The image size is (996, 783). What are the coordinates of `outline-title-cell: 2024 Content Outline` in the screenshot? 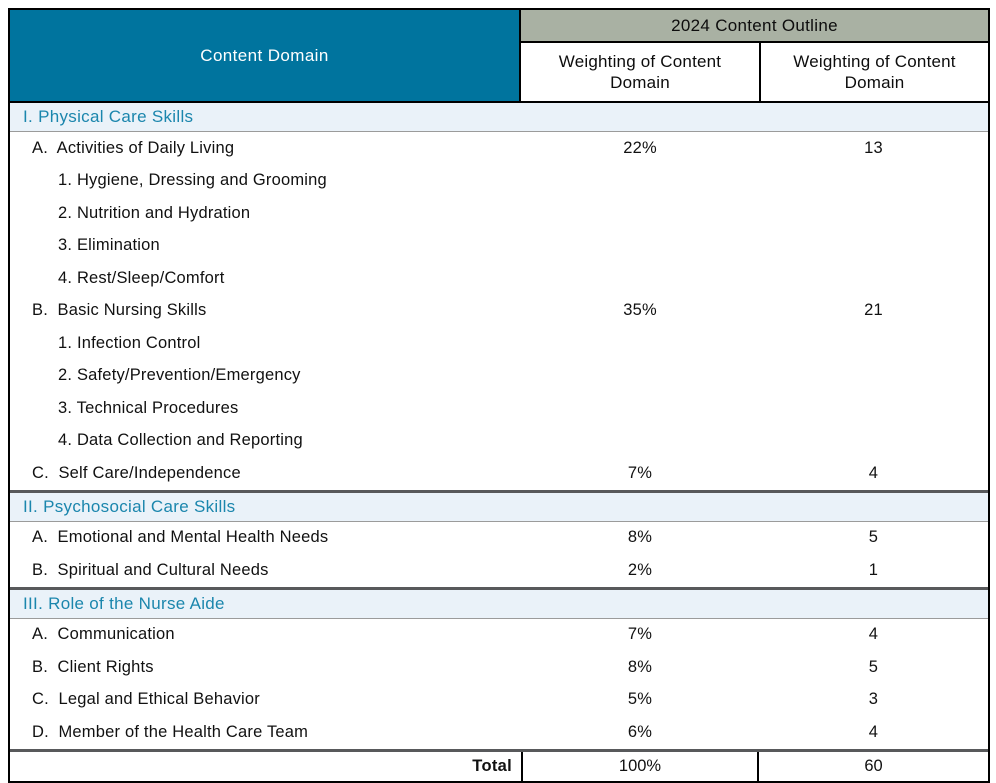 It's located at (754, 26).